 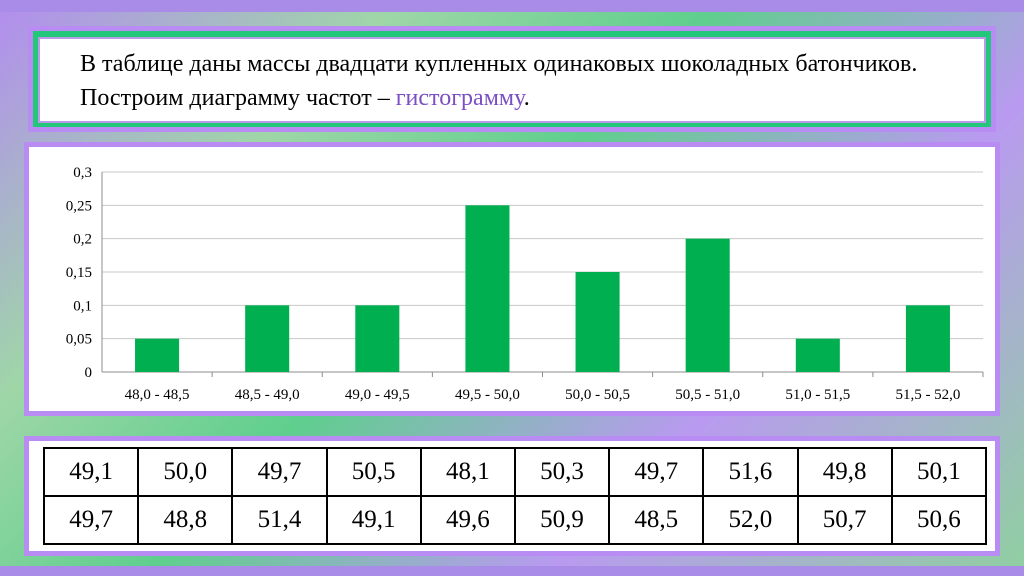 I want to click on table-cell: 50,3, so click(x=562, y=472).